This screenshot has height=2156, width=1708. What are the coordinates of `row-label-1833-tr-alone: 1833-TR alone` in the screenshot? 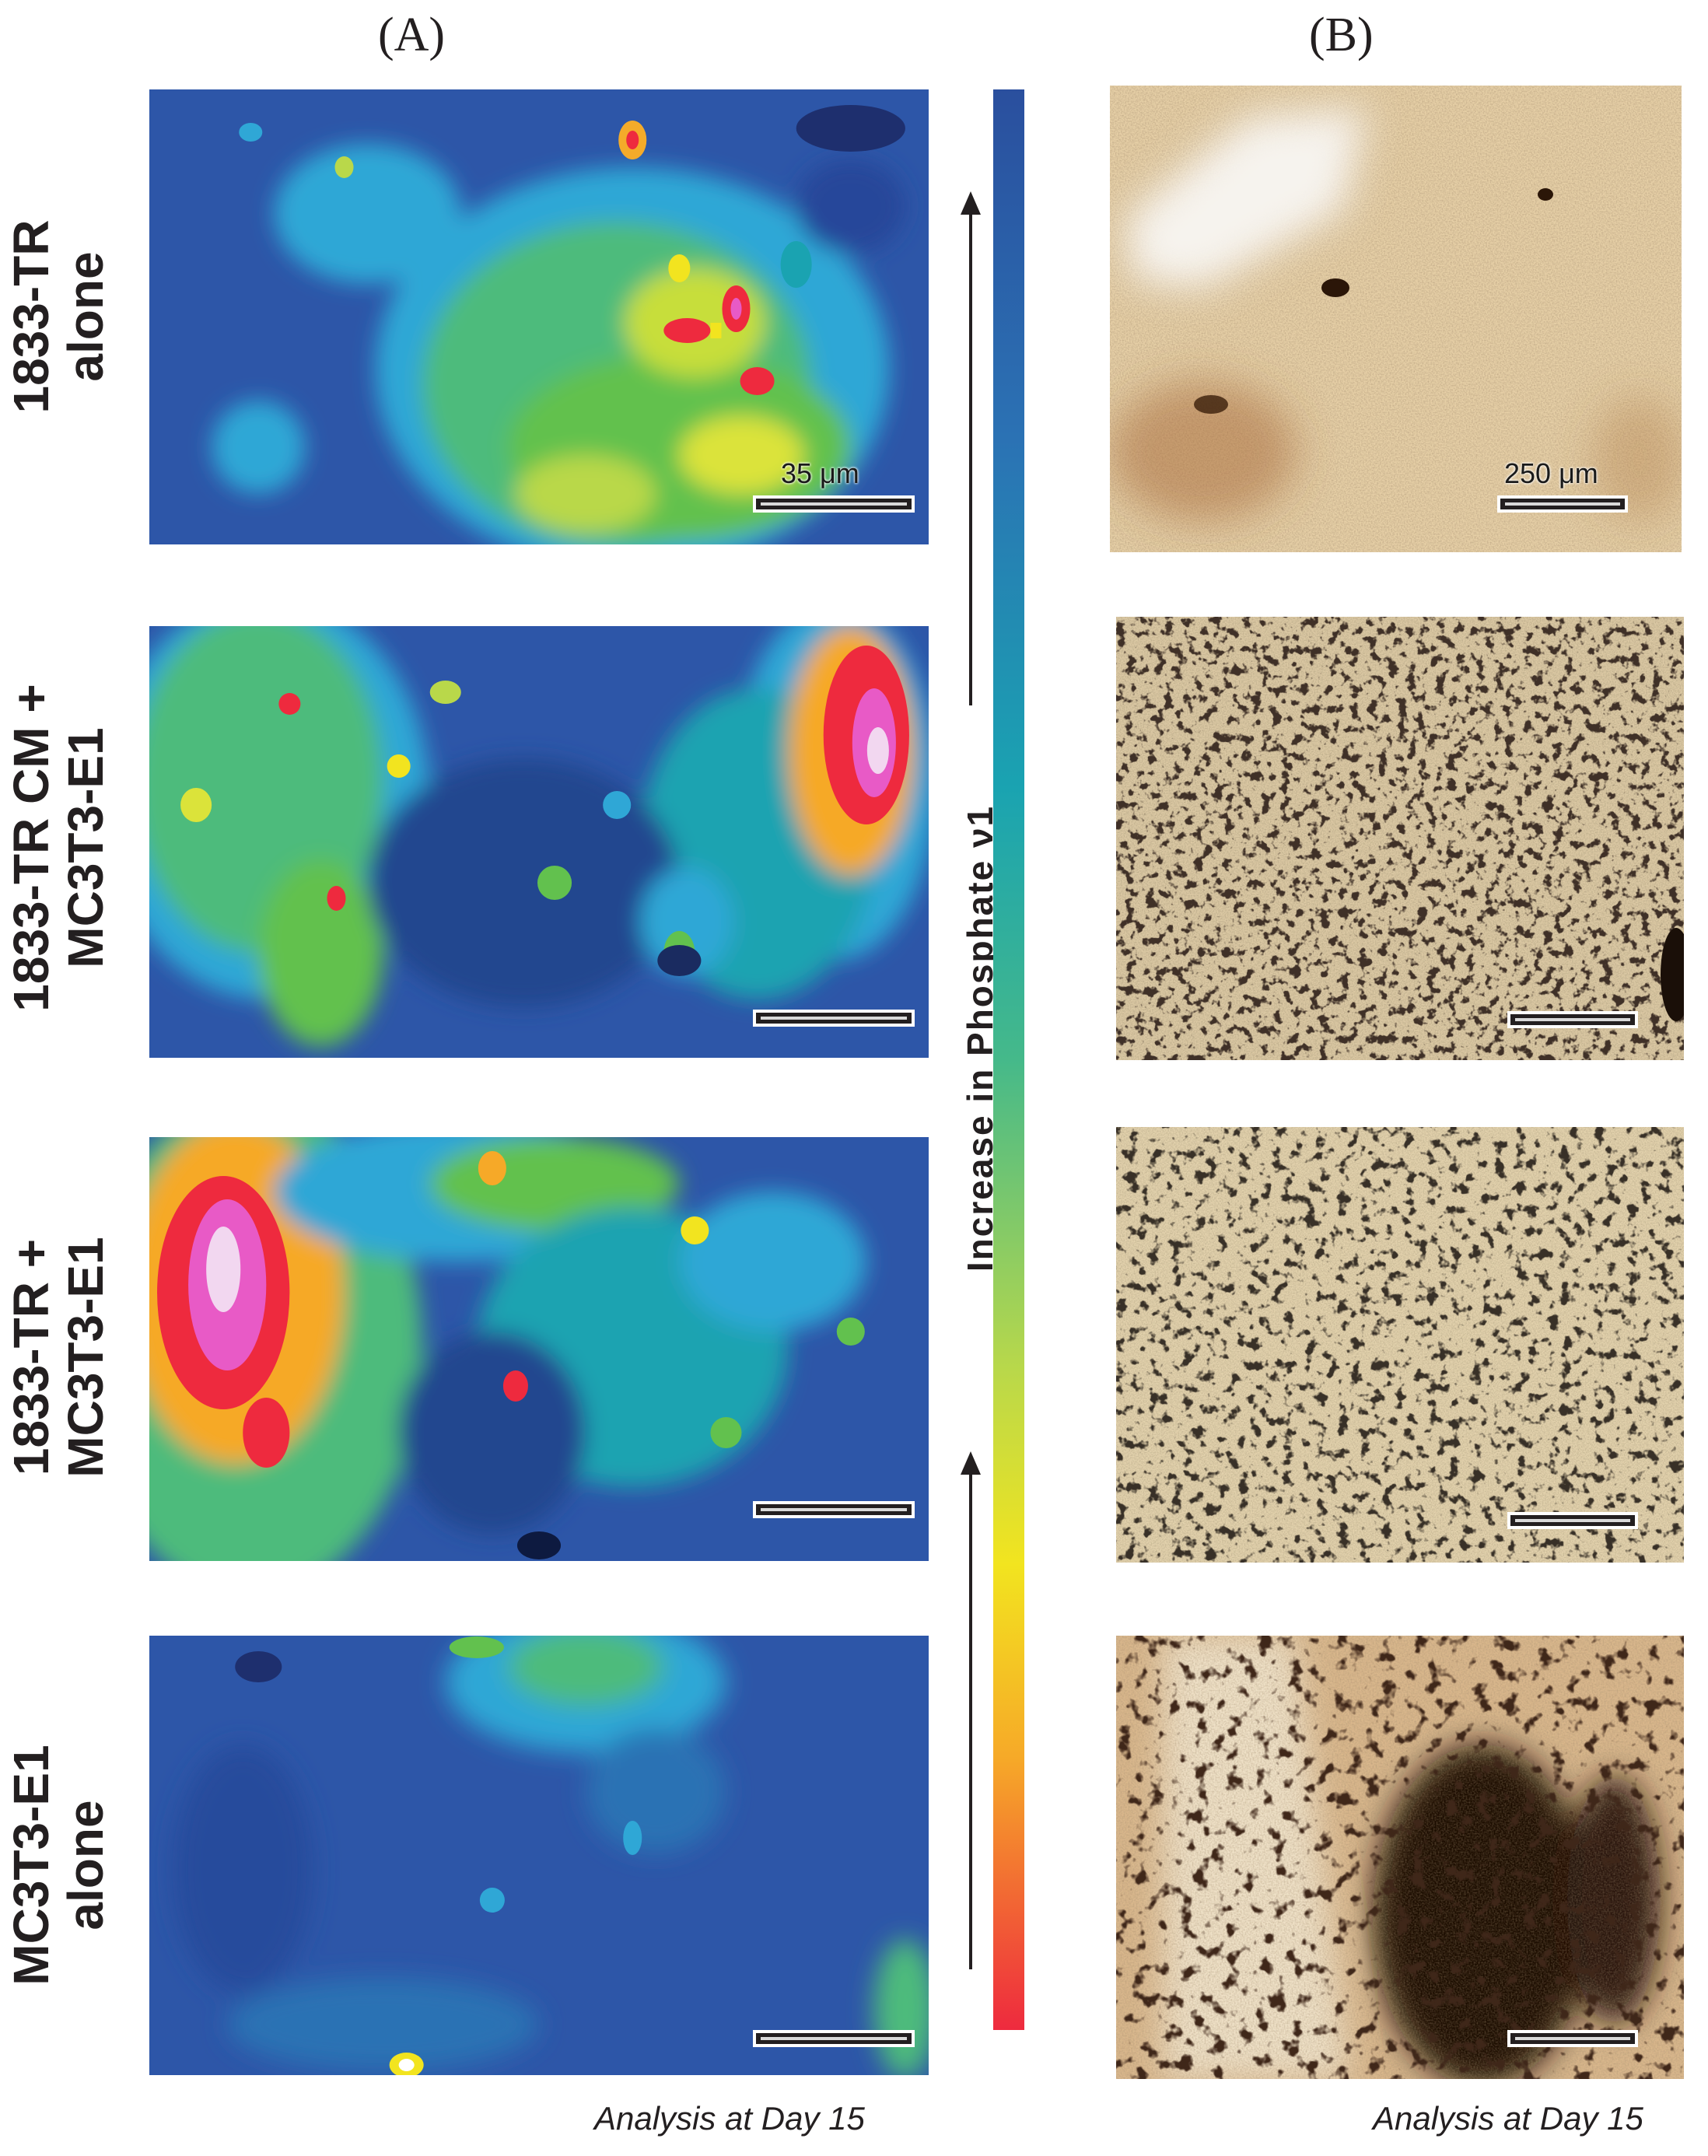 It's located at (61, 316).